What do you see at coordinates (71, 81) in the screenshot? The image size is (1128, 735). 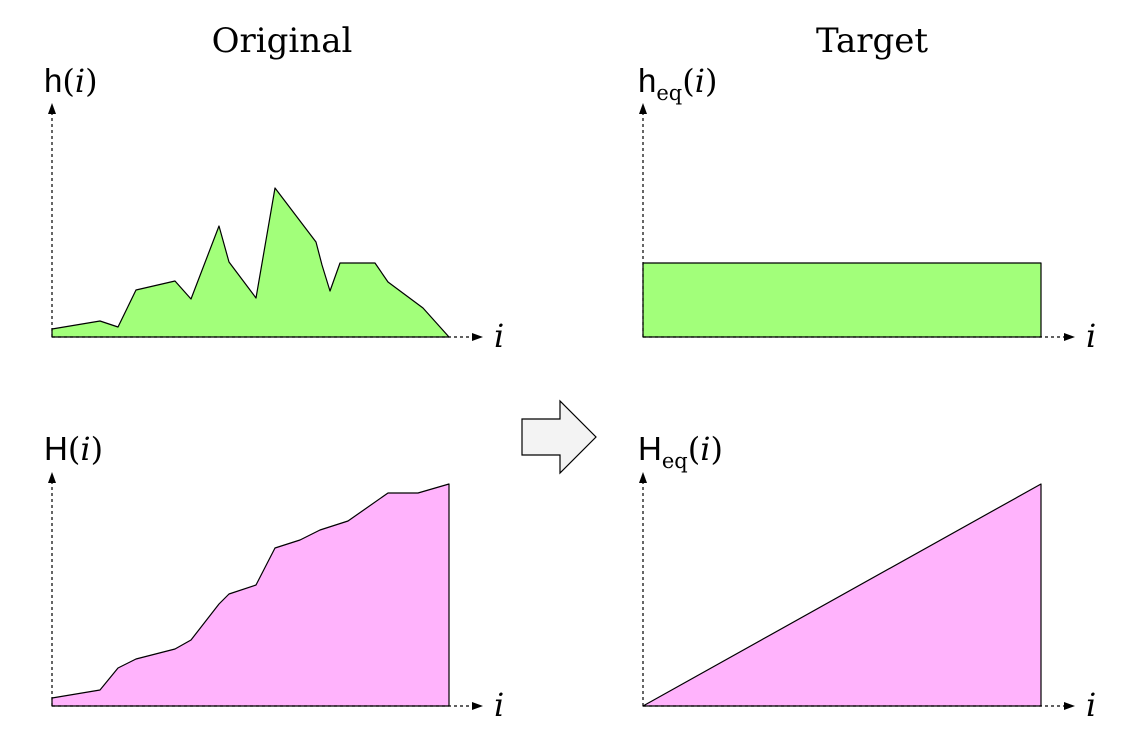 I see `label-h-of-i: h(i)` at bounding box center [71, 81].